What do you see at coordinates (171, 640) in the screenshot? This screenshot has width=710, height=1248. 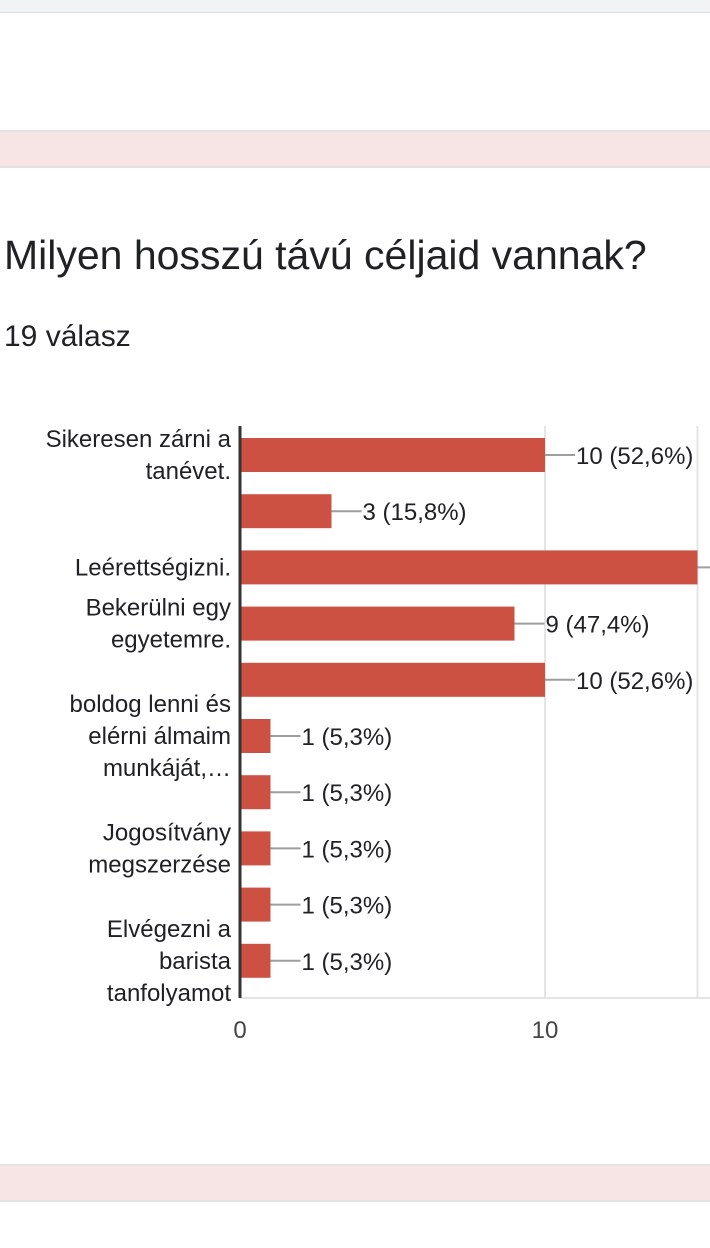 I see `category-label-line: egyetemre.` at bounding box center [171, 640].